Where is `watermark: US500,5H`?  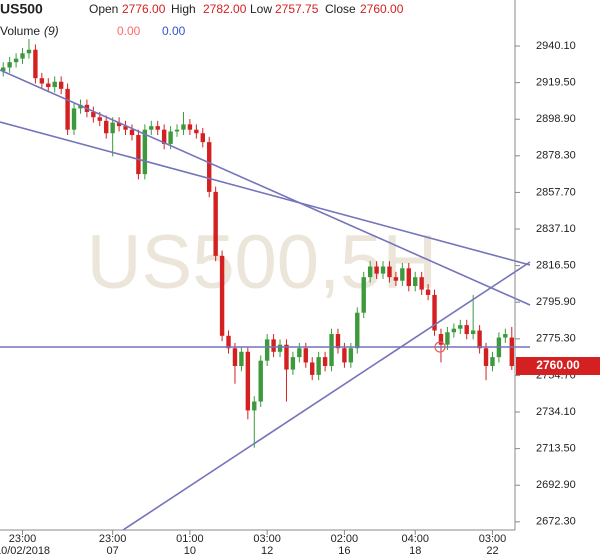
watermark: US500,5H is located at coordinates (262, 262).